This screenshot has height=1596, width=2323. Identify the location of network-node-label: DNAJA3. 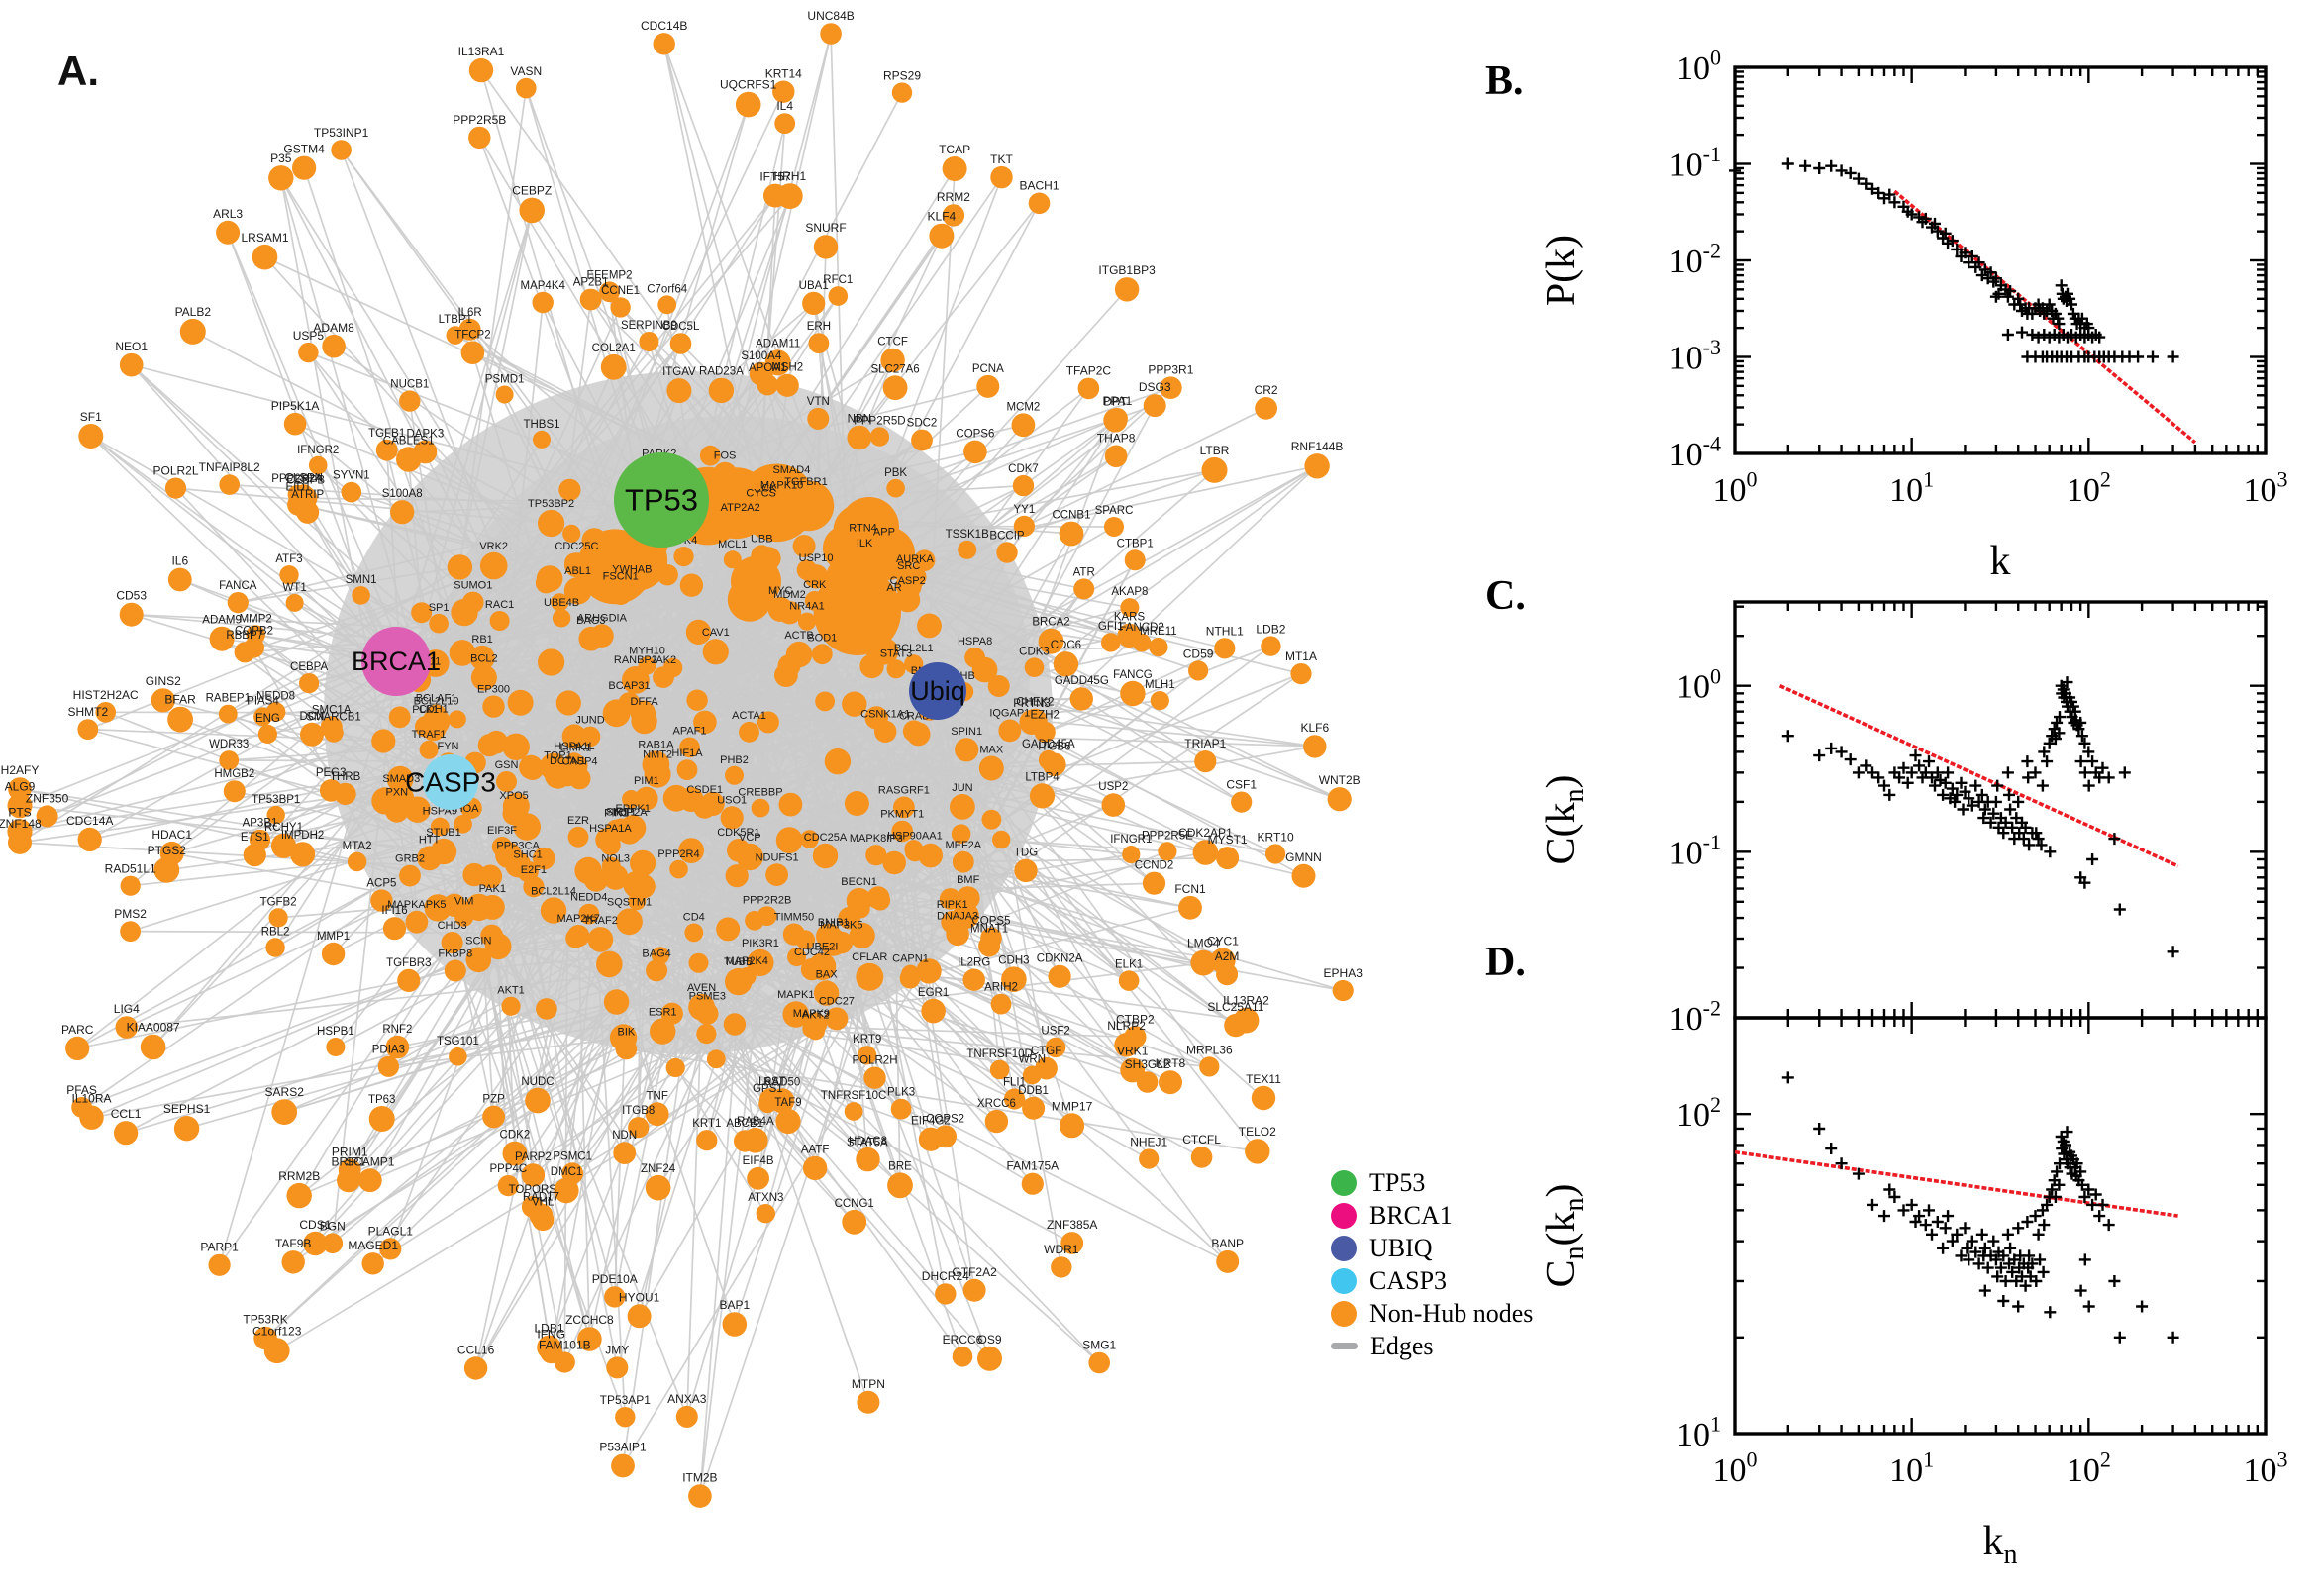
(957, 917).